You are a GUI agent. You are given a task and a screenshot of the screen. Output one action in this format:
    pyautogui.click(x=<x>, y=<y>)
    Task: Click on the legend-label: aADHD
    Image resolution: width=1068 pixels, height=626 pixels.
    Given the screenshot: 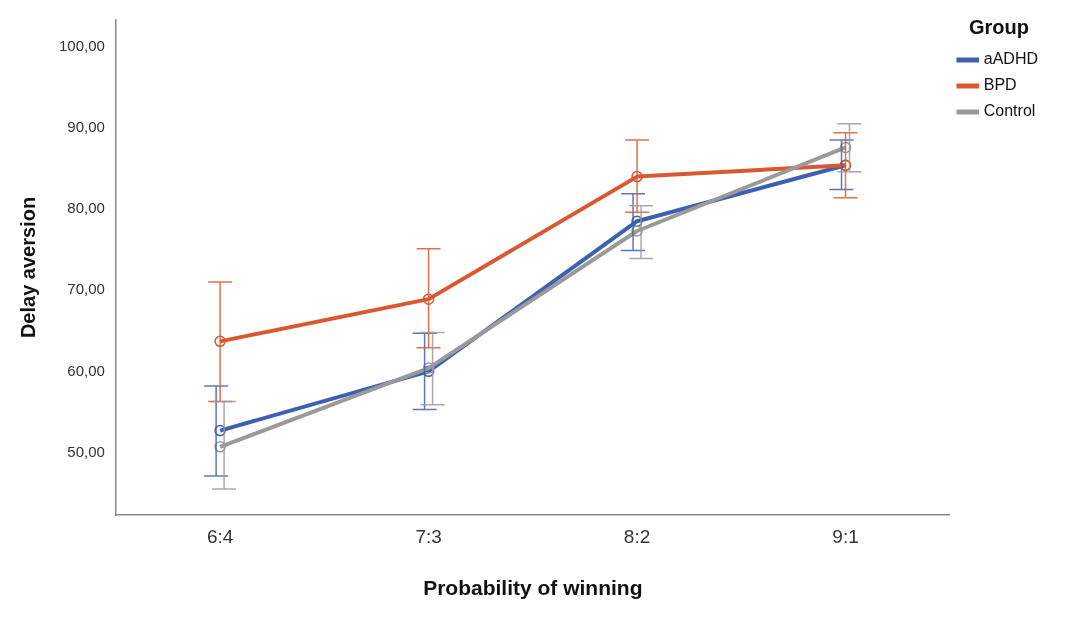 What is the action you would take?
    pyautogui.click(x=1010, y=59)
    